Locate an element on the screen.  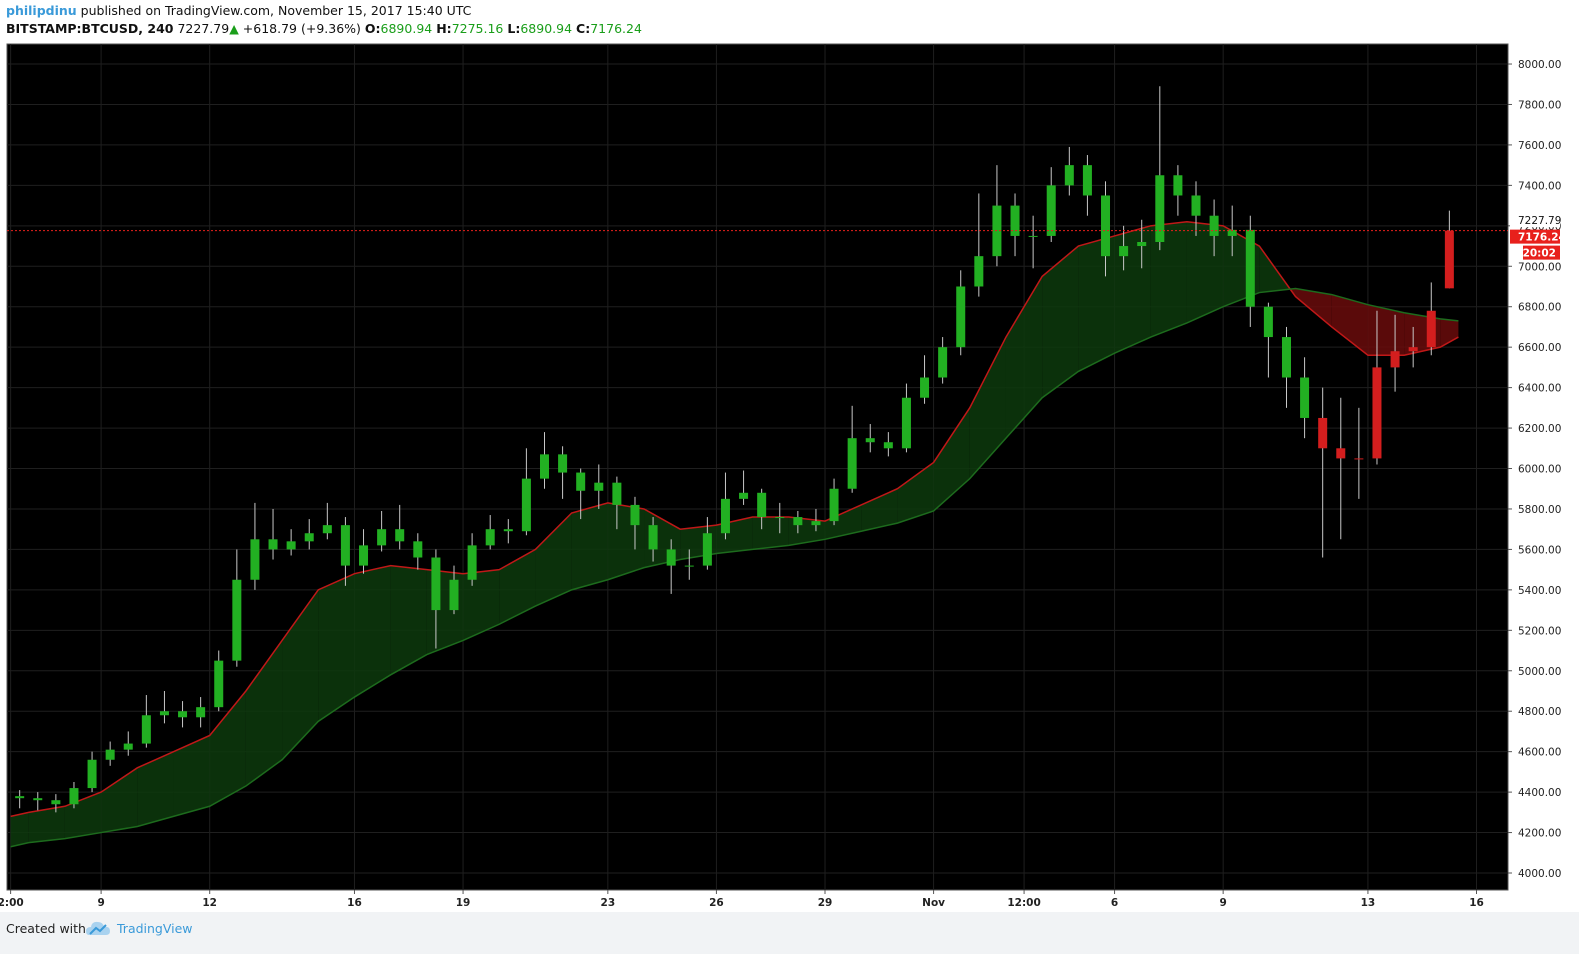
close-value: 7176.24 is located at coordinates (616, 28).